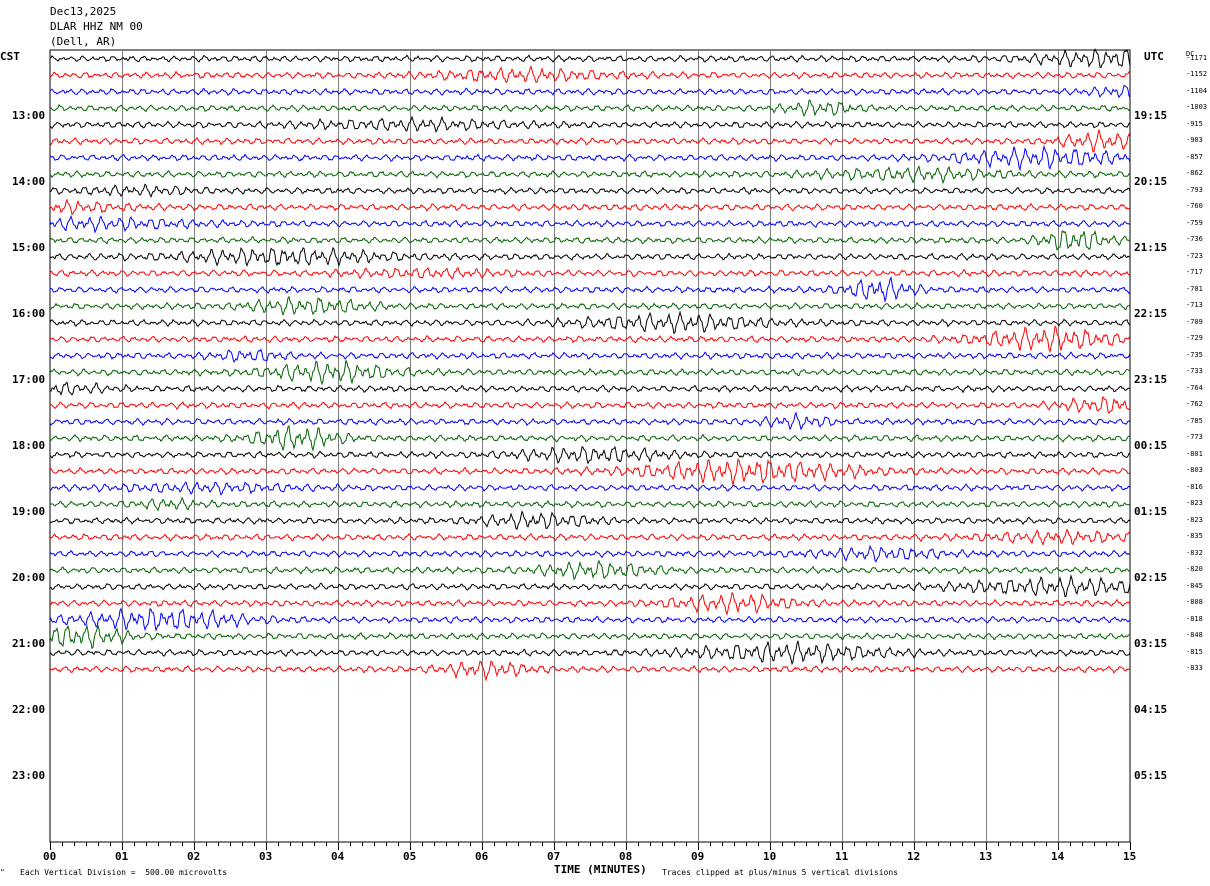 The width and height of the screenshot is (1210, 886). I want to click on dc-offset-label: -760, so click(1194, 206).